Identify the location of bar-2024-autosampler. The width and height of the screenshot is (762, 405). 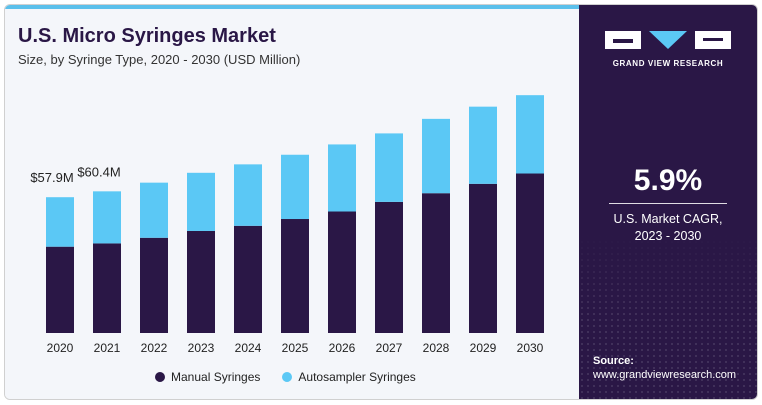
(248, 195).